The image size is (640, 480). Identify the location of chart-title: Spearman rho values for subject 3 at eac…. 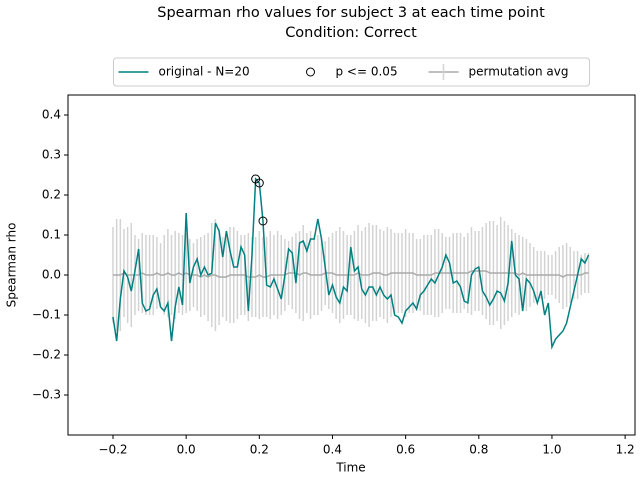
(351, 13).